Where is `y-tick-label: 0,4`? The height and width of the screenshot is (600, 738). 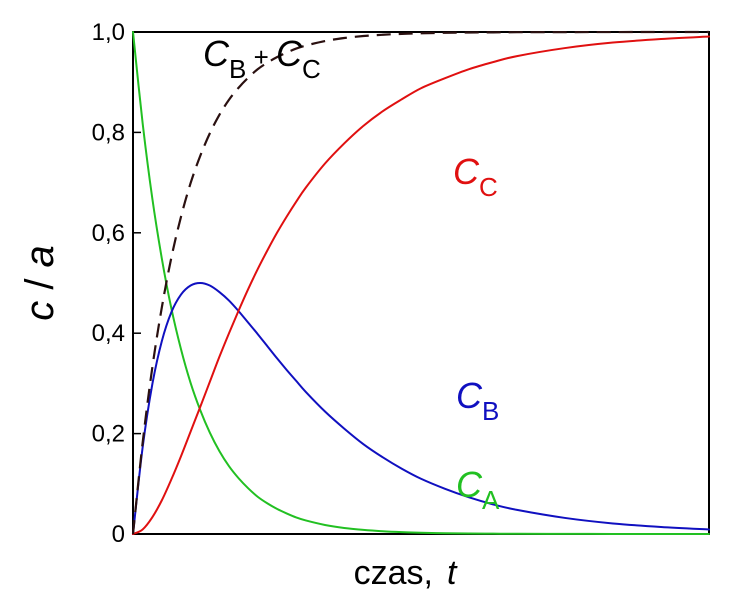 y-tick-label: 0,4 is located at coordinates (108, 333).